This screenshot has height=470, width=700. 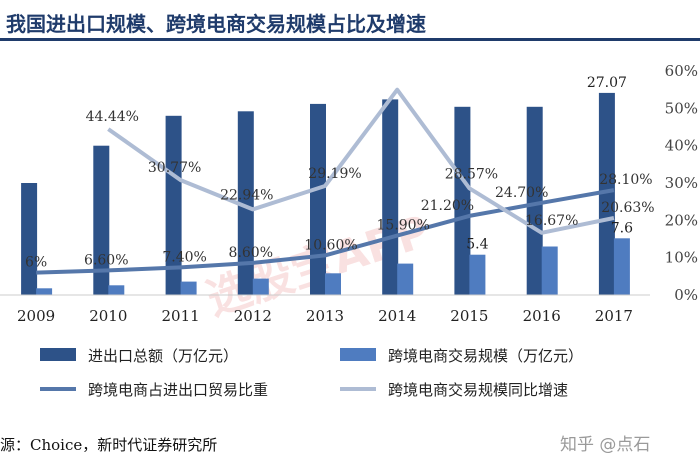 I want to click on share-label-2010: 6.60%, so click(x=106, y=260).